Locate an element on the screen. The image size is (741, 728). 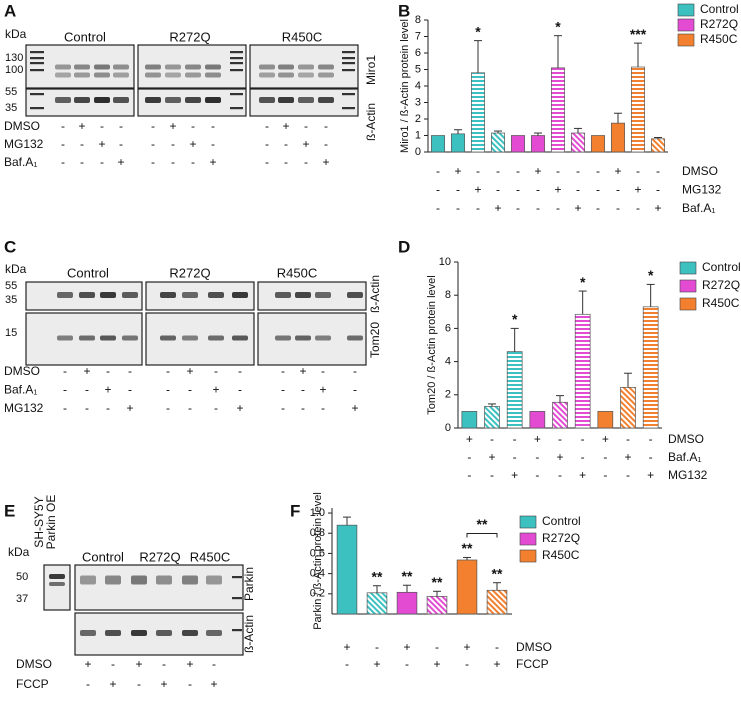
y-axis-title: Miro1 / ß-Actin protein level is located at coordinates (405, 86).